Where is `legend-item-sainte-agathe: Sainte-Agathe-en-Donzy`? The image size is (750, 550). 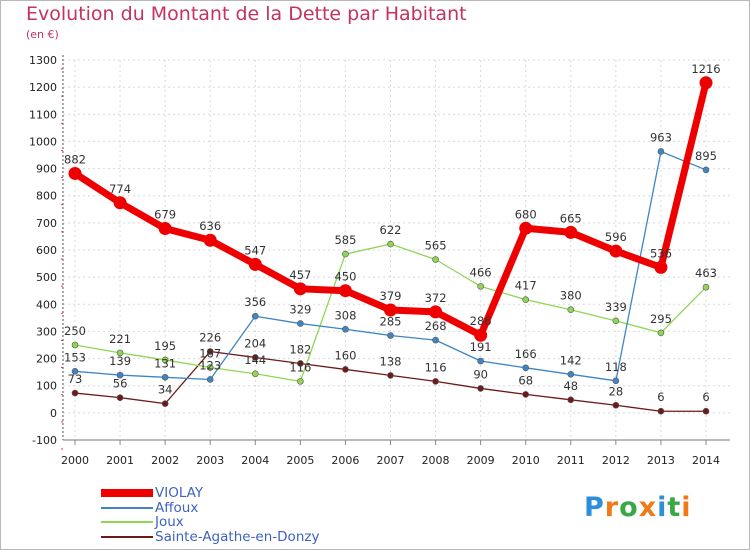
legend-item-sainte-agathe: Sainte-Agathe-en-Donzy is located at coordinates (251, 537).